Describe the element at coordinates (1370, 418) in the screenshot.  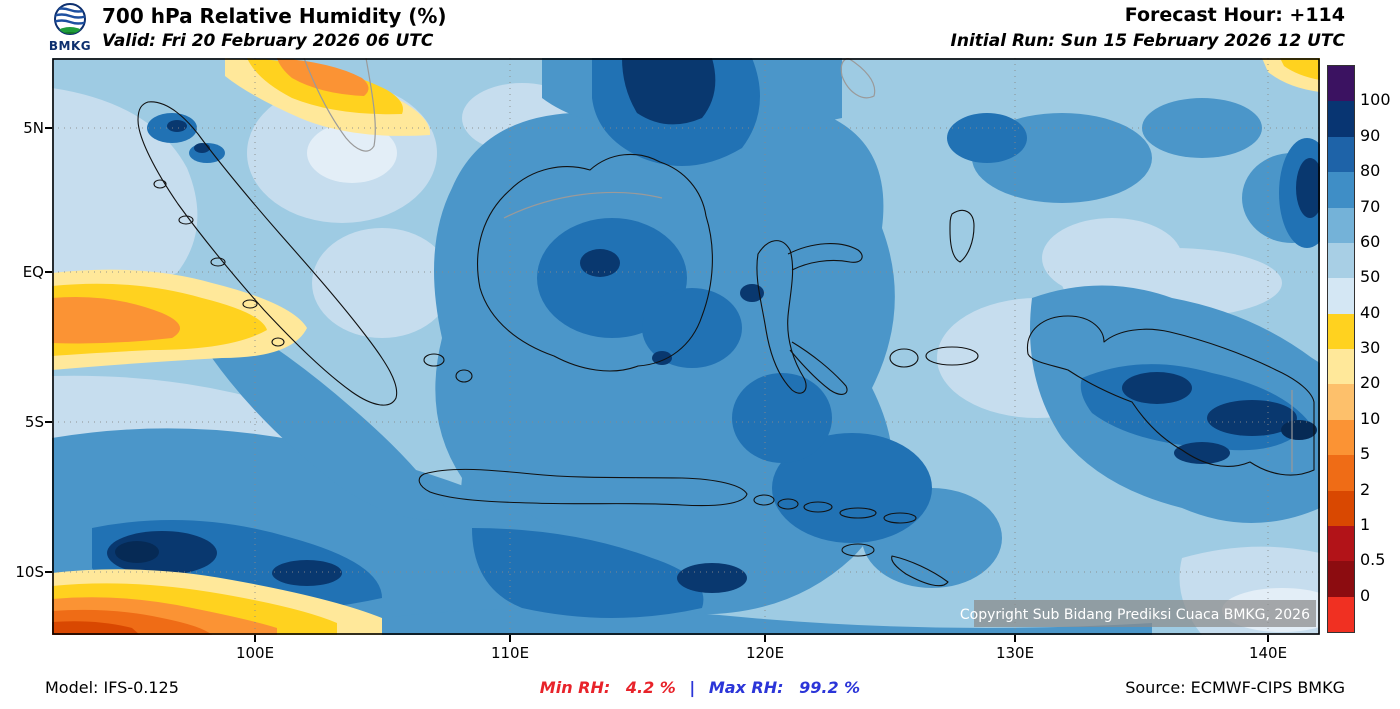
I see `colorbar-tick-label: 10` at that location.